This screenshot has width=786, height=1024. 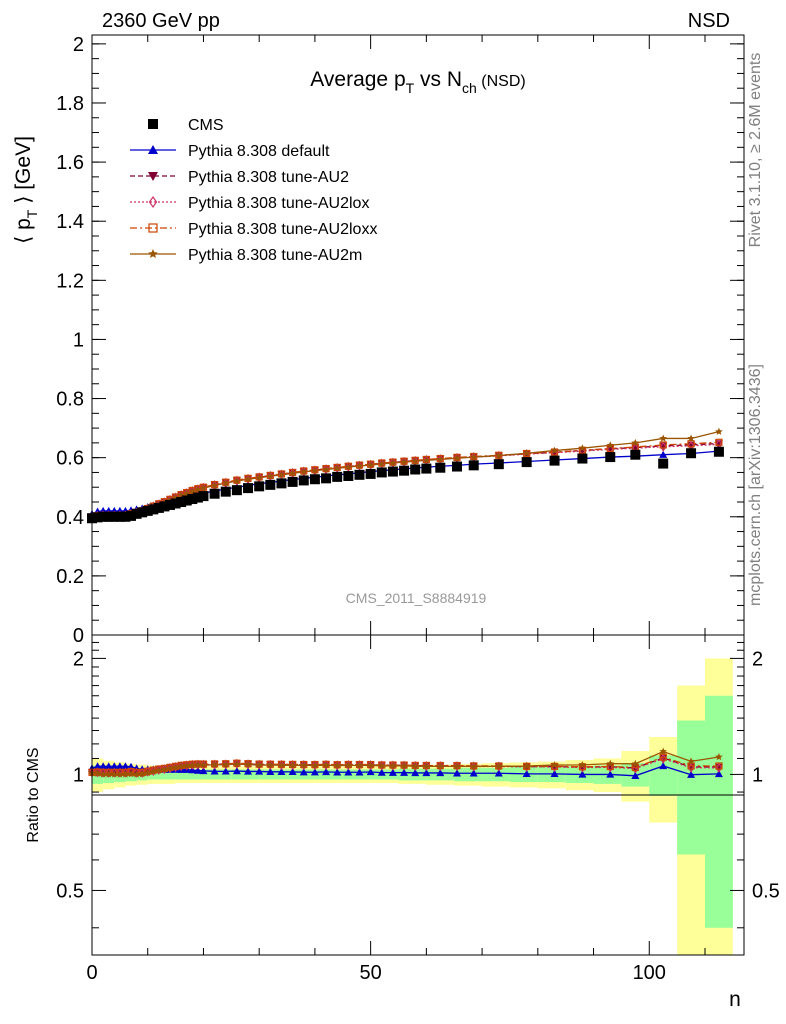 What do you see at coordinates (757, 775) in the screenshot?
I see `ratio-y-tick-label-right: 1` at bounding box center [757, 775].